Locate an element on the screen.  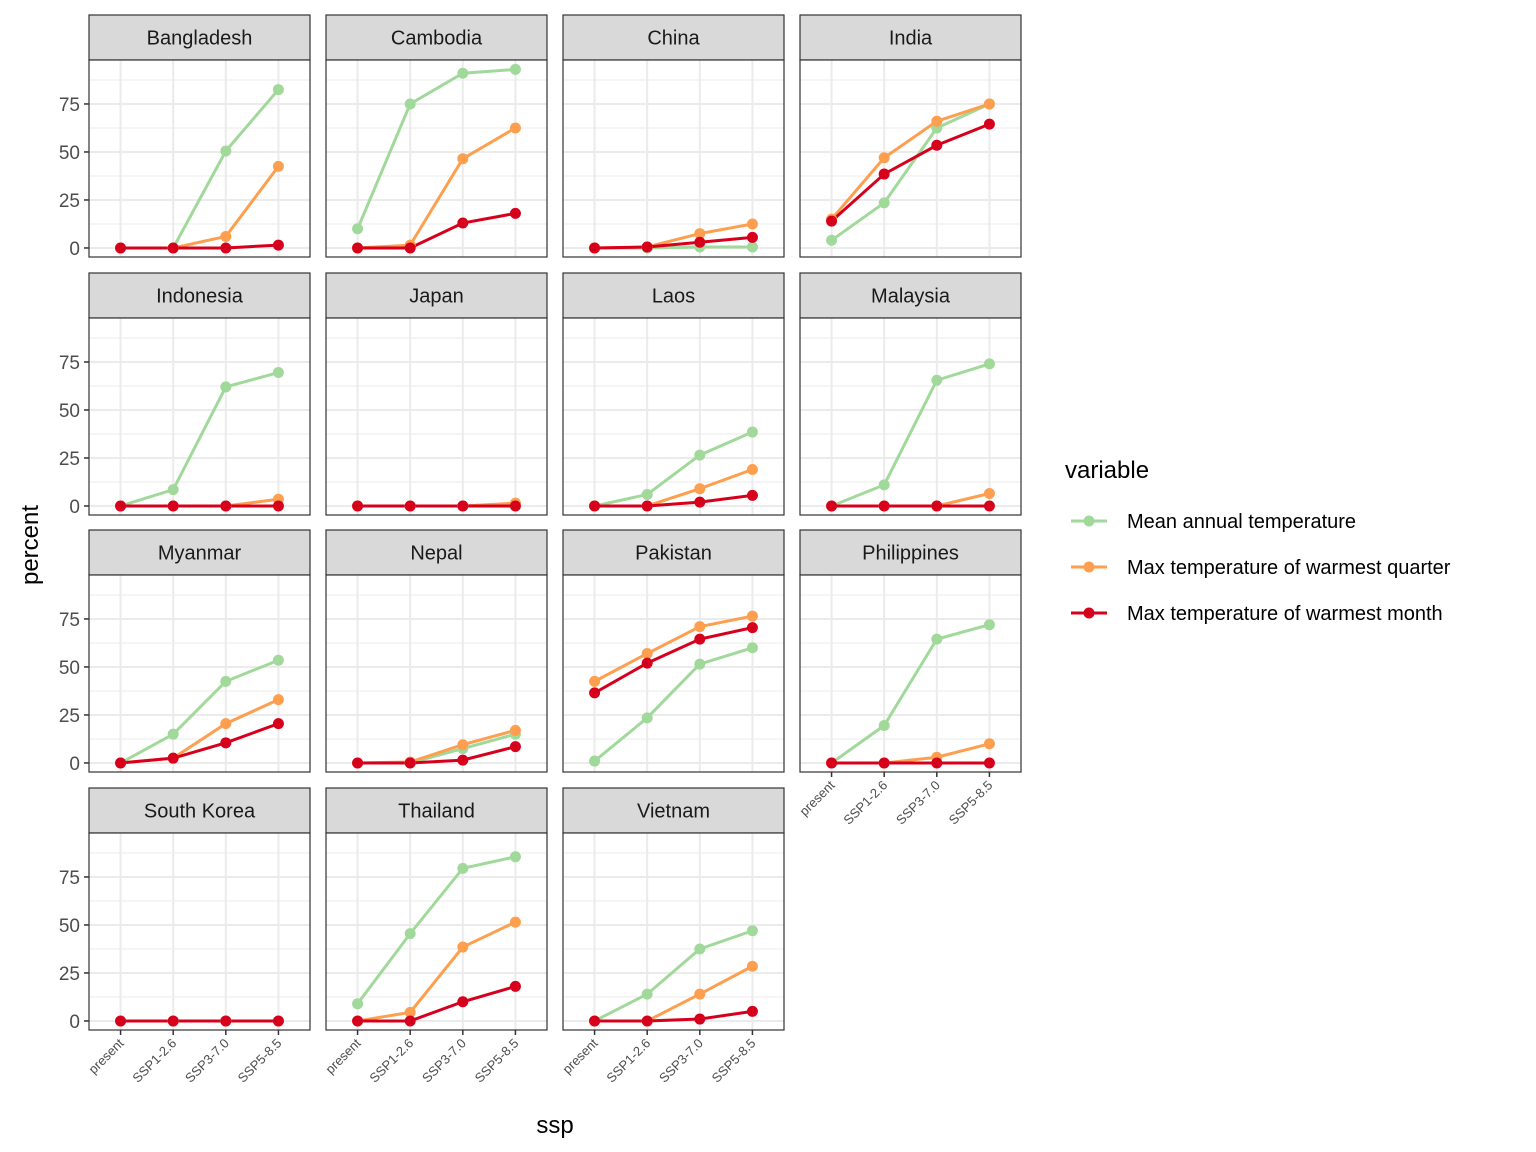
y-tick-label: 50 is located at coordinates (69, 411).